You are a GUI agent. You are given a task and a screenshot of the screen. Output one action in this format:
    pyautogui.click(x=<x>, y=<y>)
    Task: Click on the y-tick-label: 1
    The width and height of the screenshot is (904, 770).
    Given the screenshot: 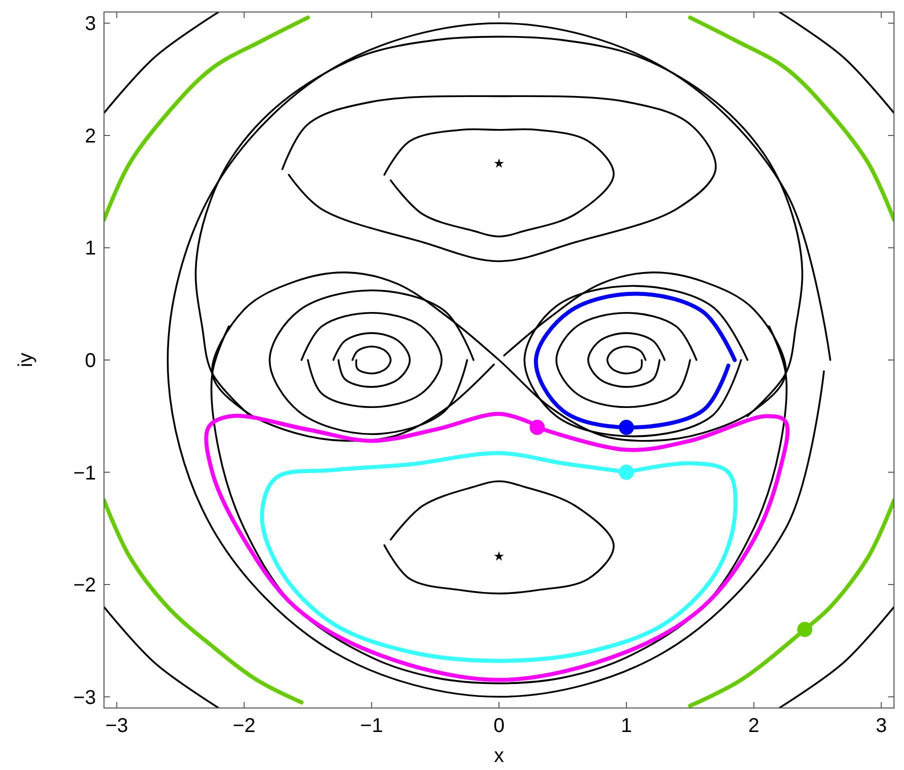 What is the action you would take?
    pyautogui.click(x=90, y=249)
    